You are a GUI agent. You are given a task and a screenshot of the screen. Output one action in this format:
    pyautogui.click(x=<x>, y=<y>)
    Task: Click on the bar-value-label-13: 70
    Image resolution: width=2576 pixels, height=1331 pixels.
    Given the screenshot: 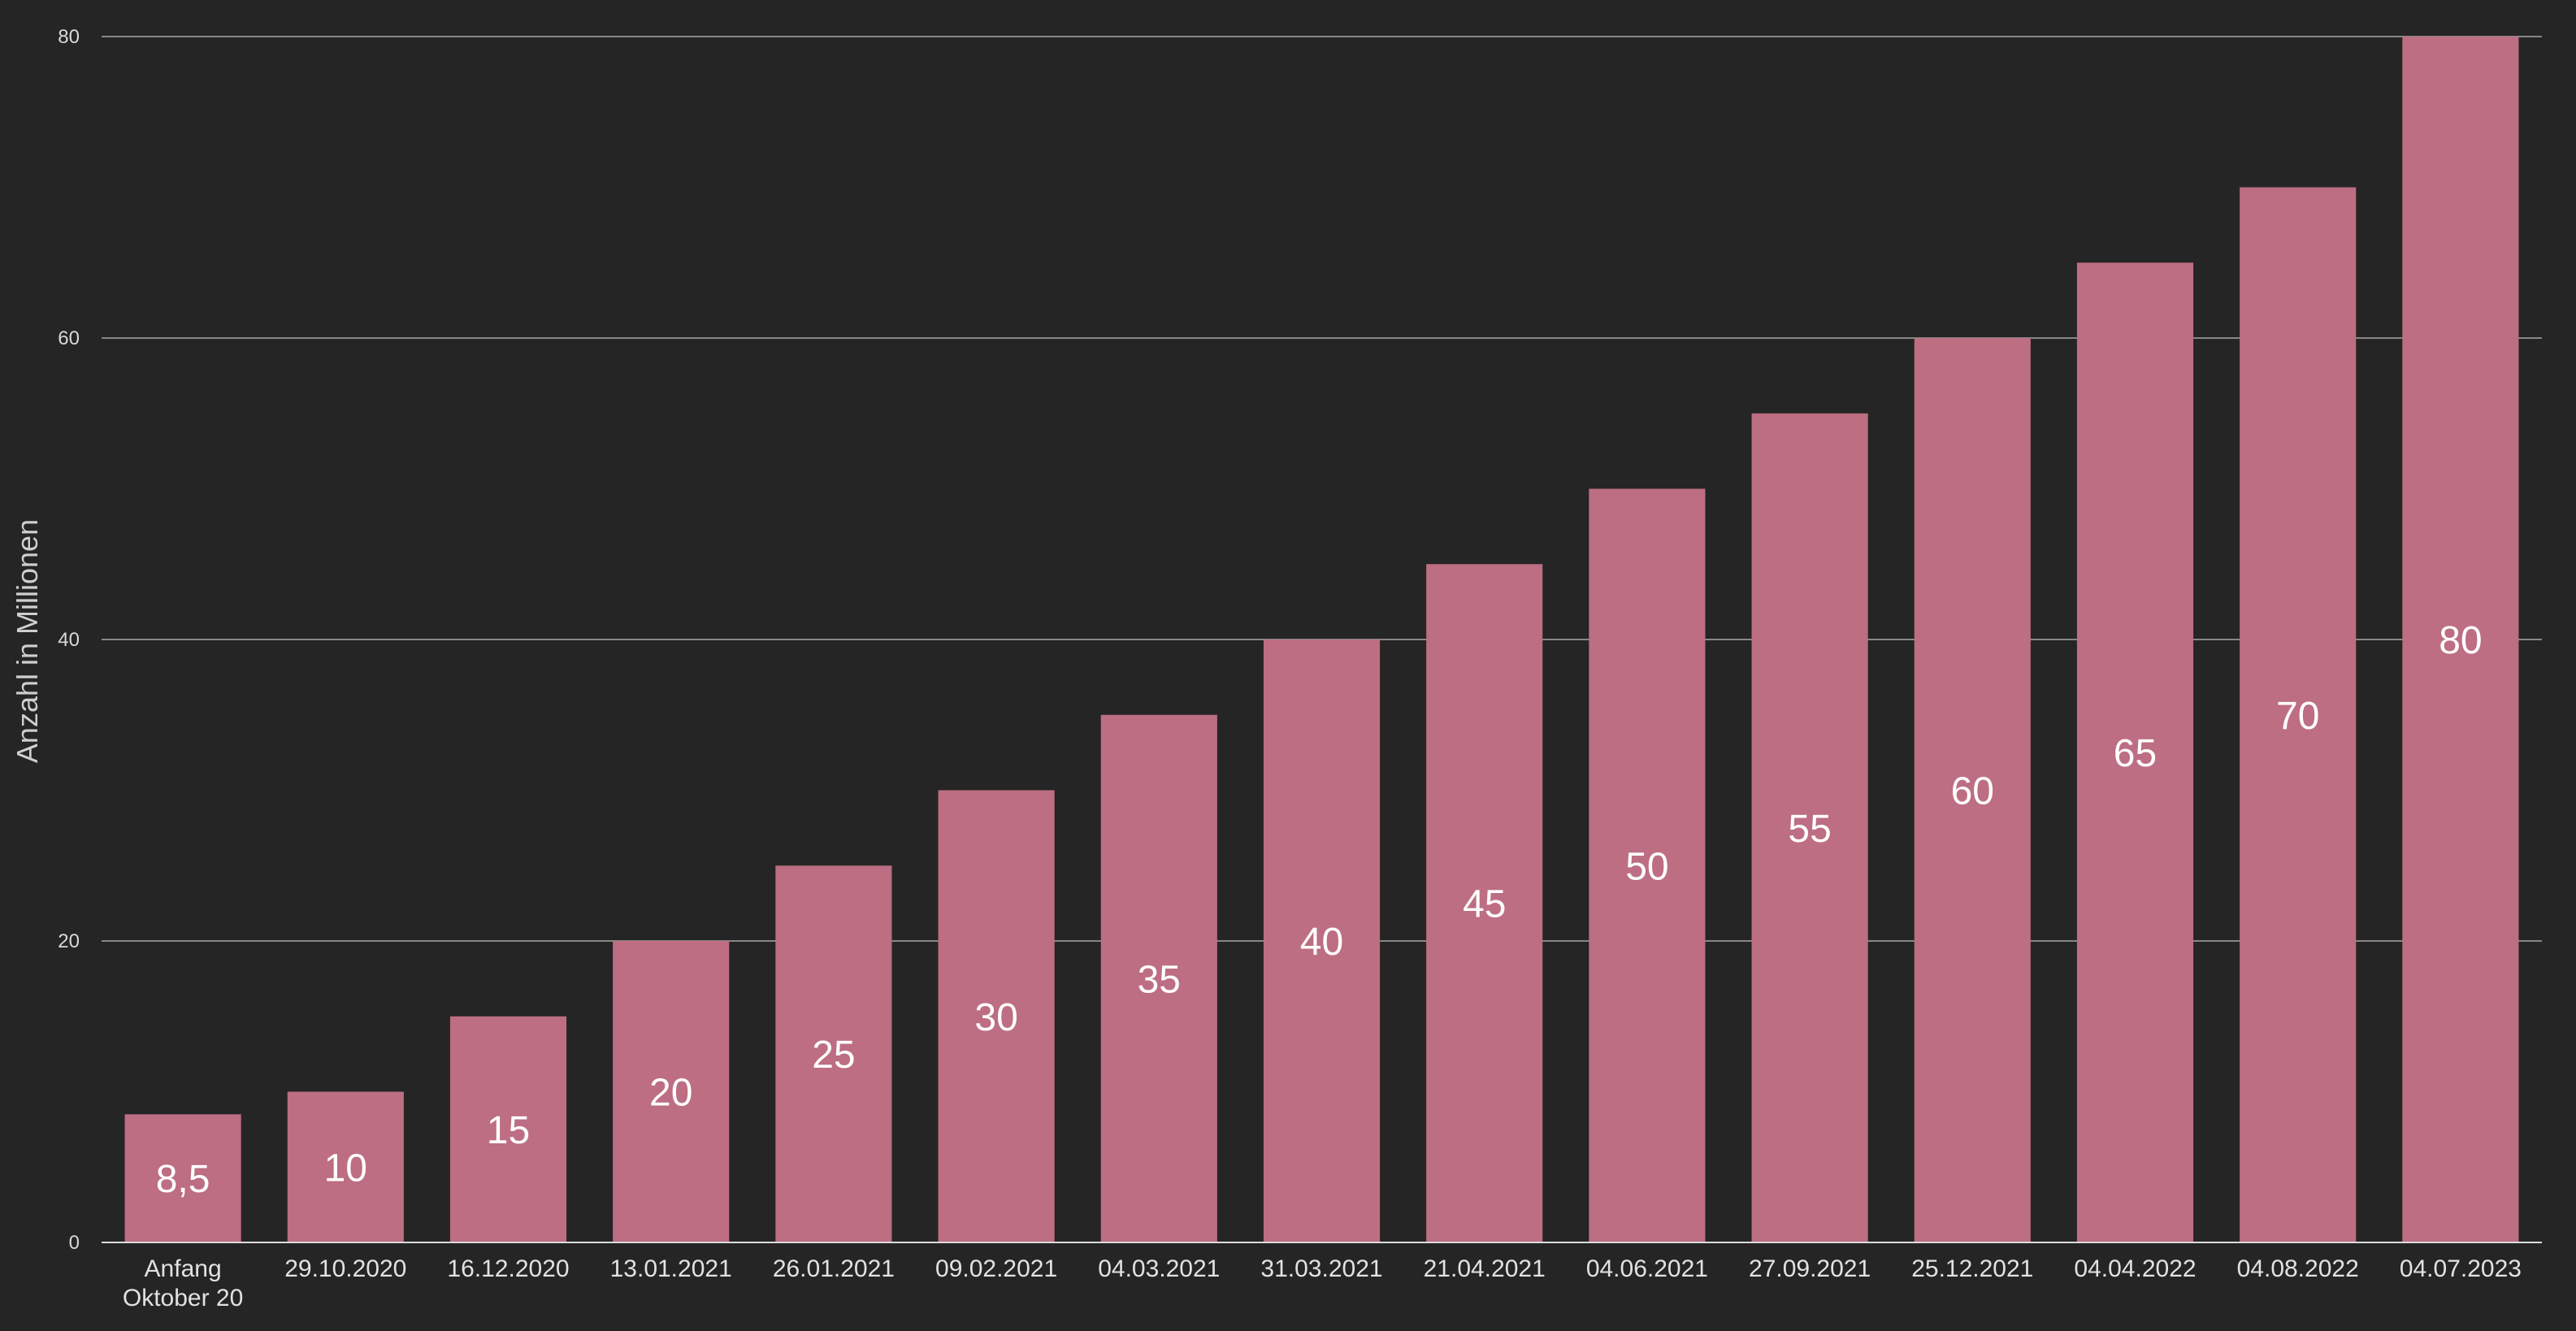 What is the action you would take?
    pyautogui.click(x=2297, y=716)
    